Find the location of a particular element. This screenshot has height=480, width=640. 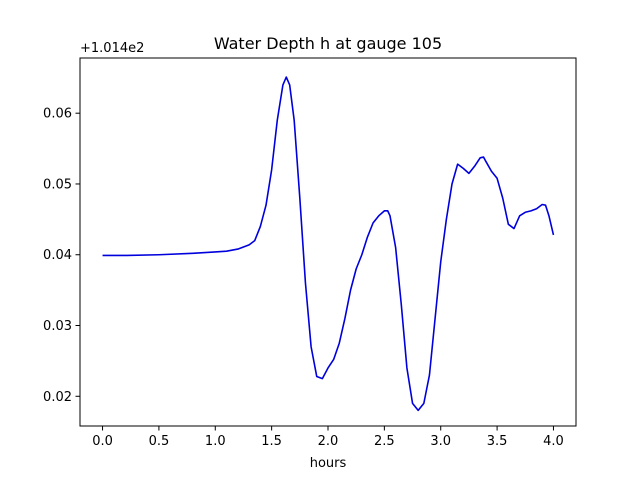

x-tick-label: 4.0 is located at coordinates (553, 441).